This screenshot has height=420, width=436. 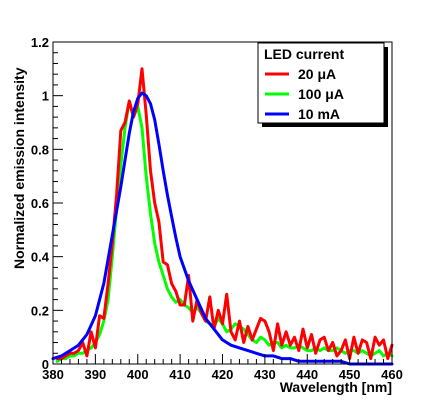 What do you see at coordinates (265, 374) in the screenshot?
I see `x-tick-label: 430` at bounding box center [265, 374].